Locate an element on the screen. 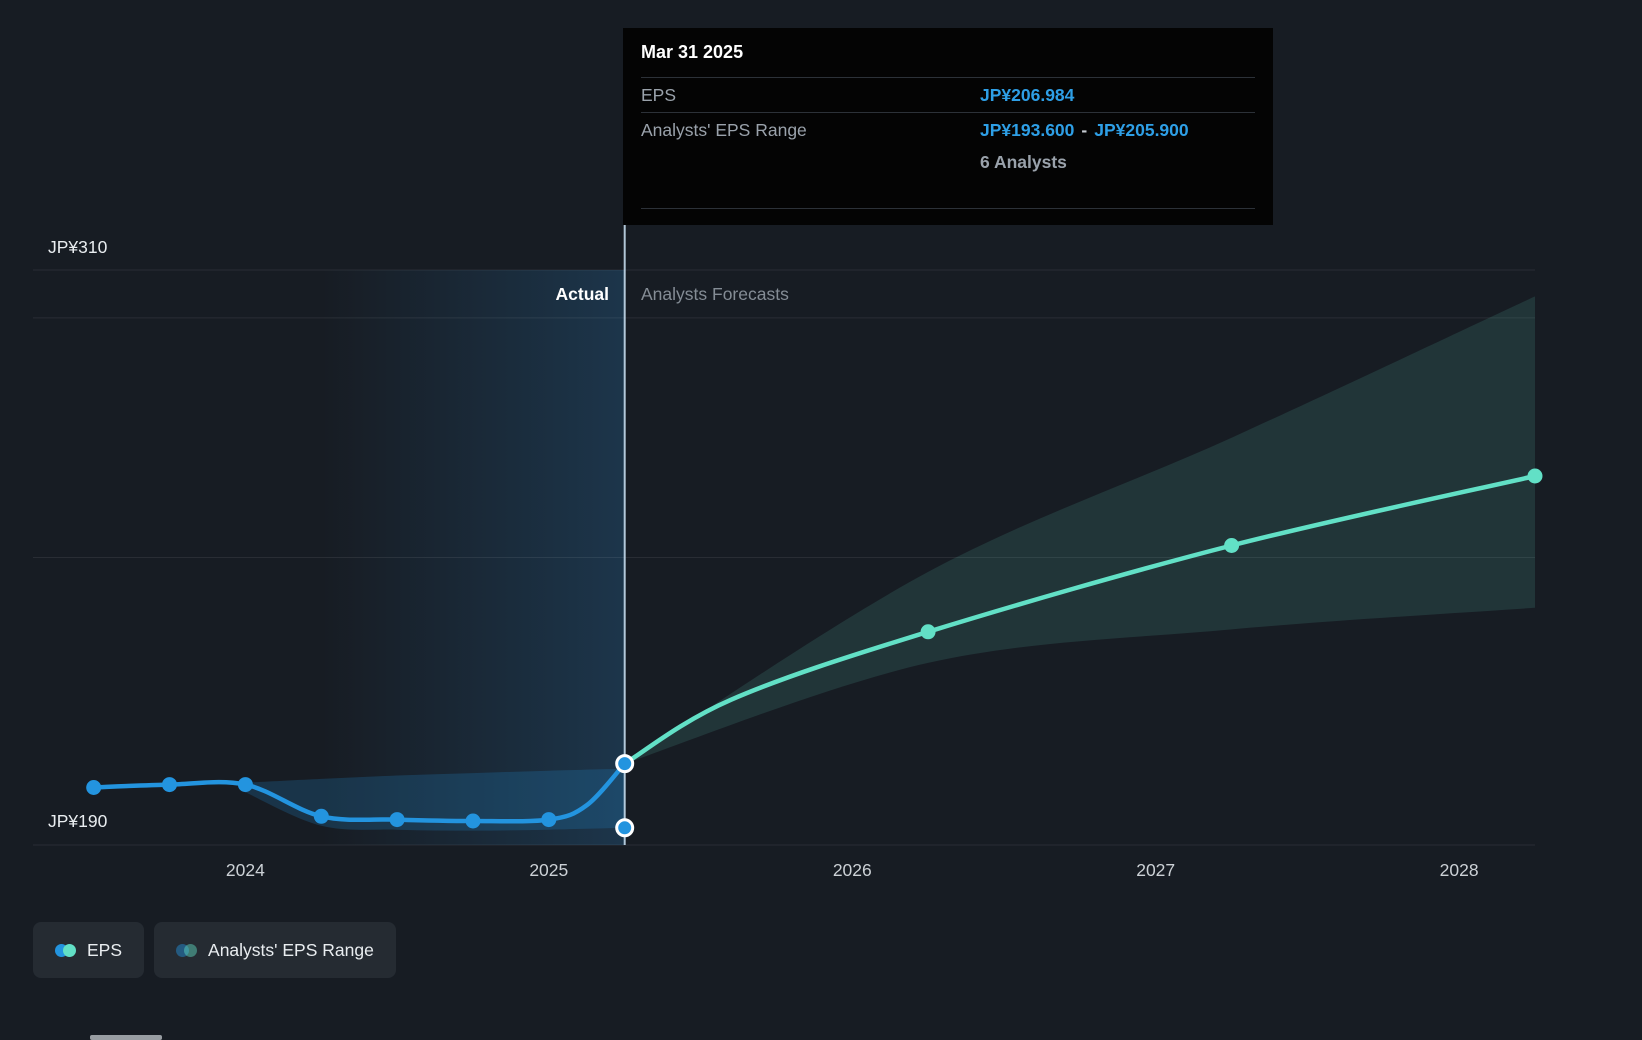 This screenshot has height=1040, width=1642. analysts-range-legend-icon is located at coordinates (187, 950).